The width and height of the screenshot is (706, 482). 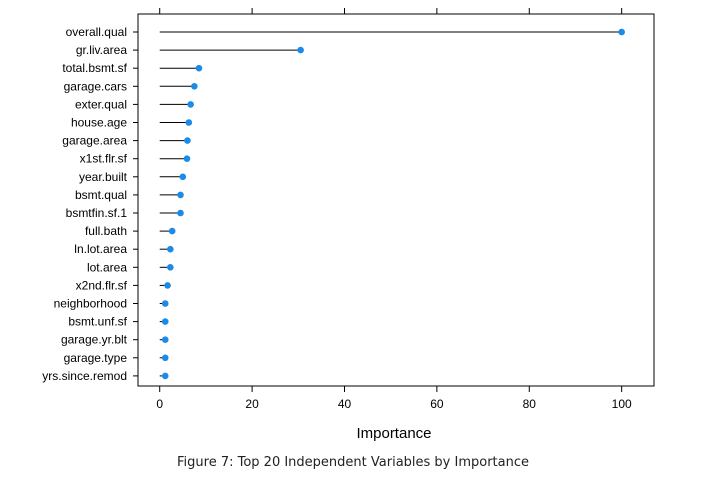 I want to click on x-tick-label: 60, so click(x=437, y=404).